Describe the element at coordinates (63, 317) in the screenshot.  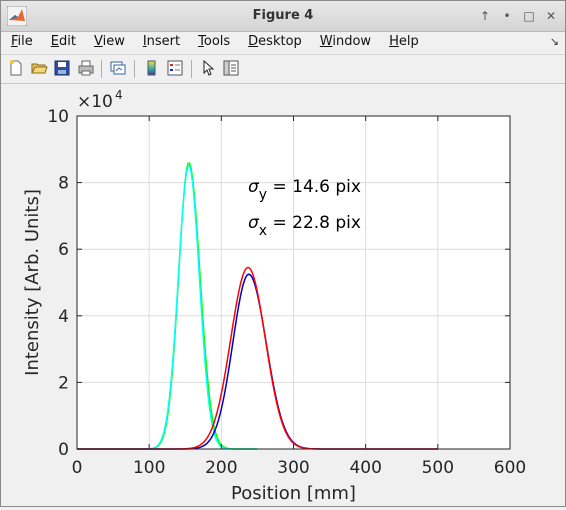
I see `y-tick-label: 4` at that location.